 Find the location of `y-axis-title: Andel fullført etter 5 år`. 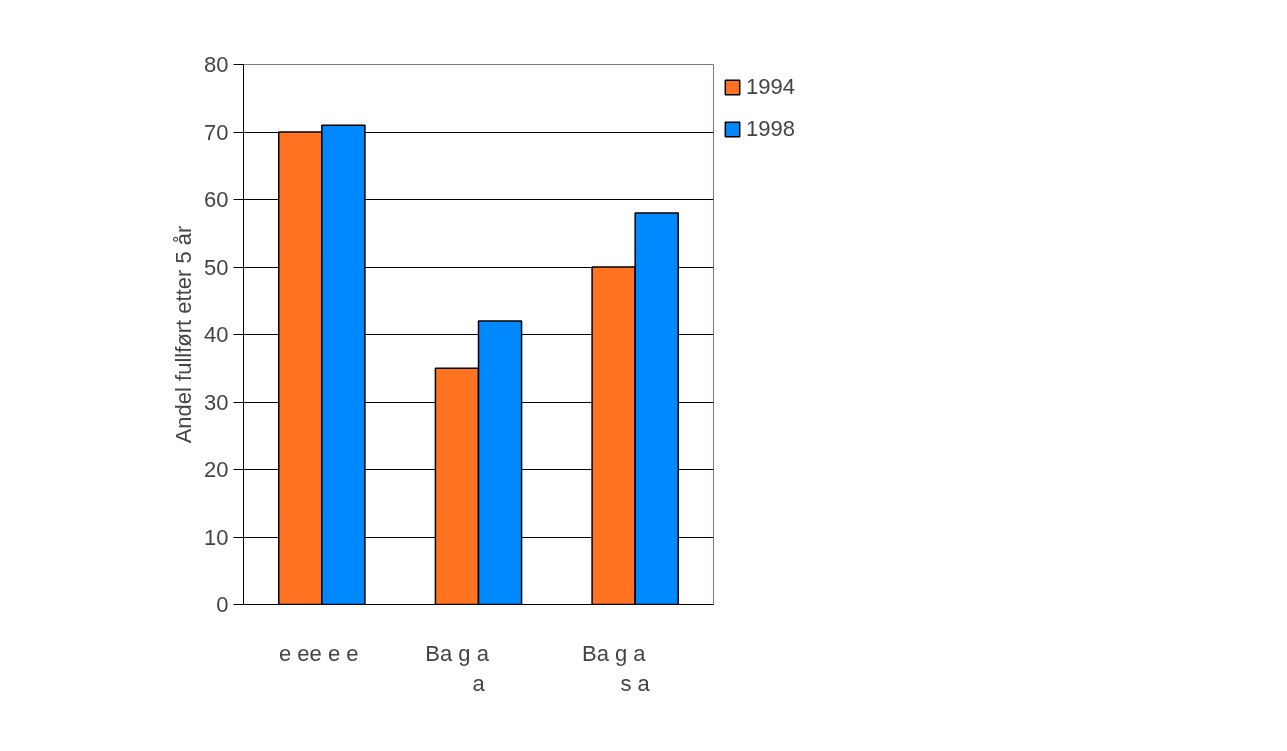

y-axis-title: Andel fullført etter 5 år is located at coordinates (184, 334).